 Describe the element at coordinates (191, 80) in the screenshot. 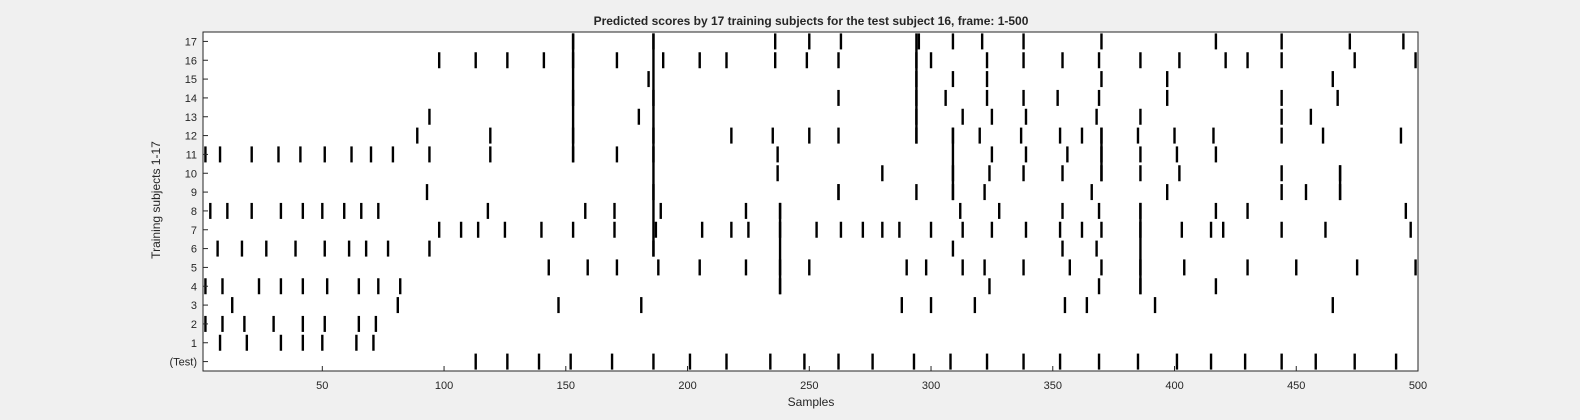

I see `y-tick-label: 15` at that location.